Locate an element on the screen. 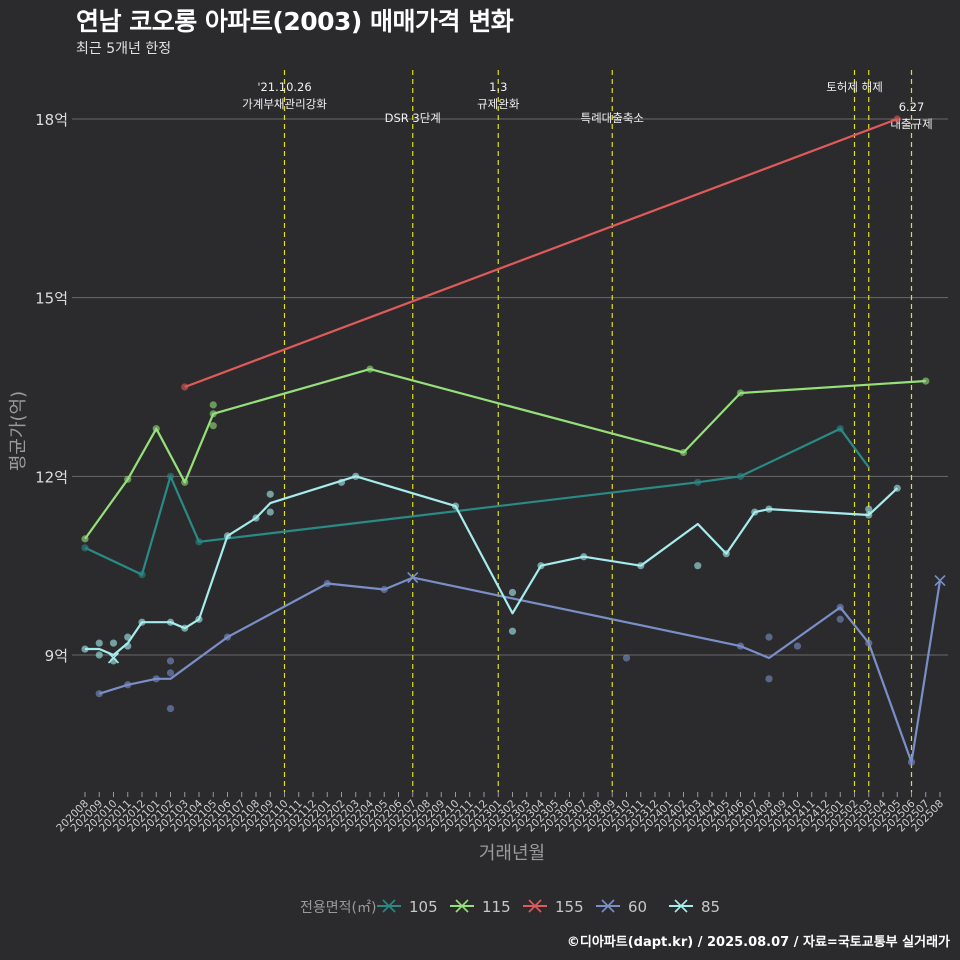 This screenshot has height=960, width=960. page-title: 연남 코오롱 아파트(2003) 매매가격 변화 is located at coordinates (295, 21).